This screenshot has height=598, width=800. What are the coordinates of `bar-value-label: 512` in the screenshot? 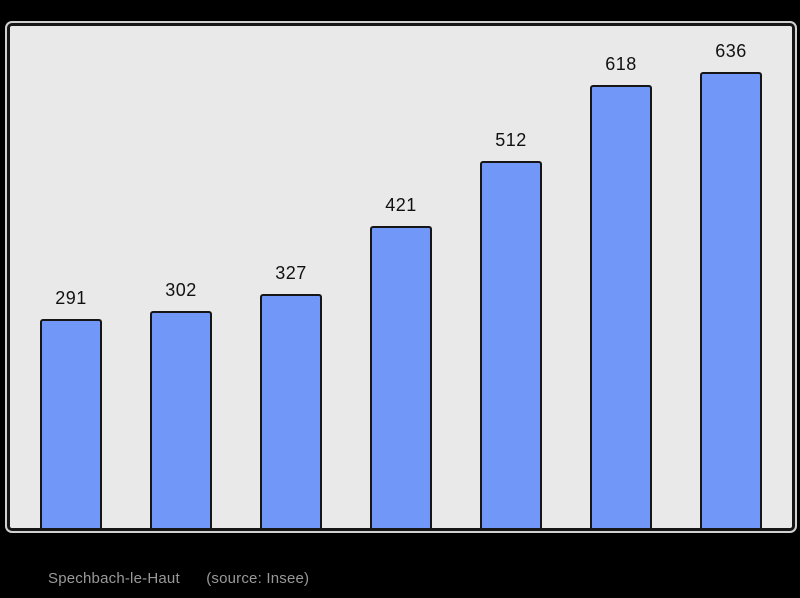 It's located at (511, 139).